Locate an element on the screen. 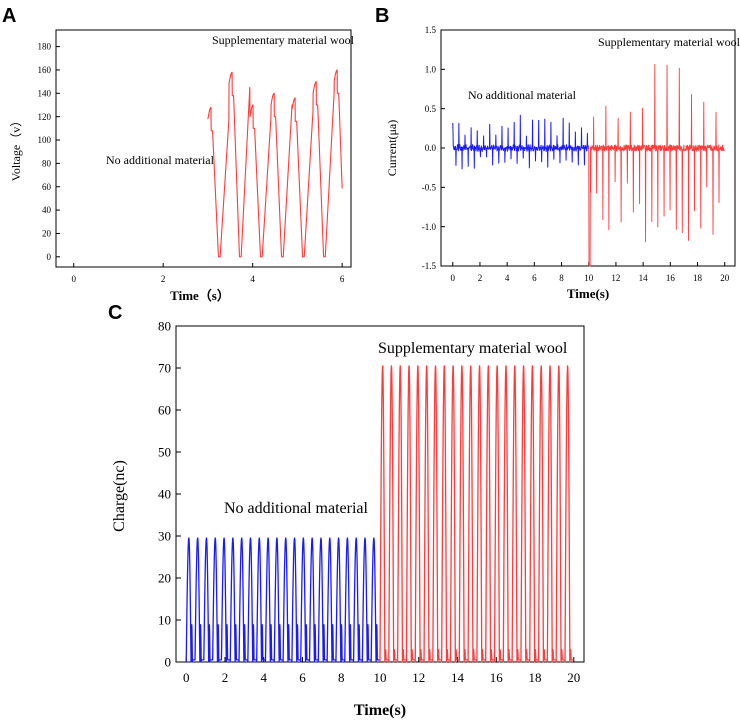 The width and height of the screenshot is (740, 721). y-tick-label: 0.0 is located at coordinates (431, 148).